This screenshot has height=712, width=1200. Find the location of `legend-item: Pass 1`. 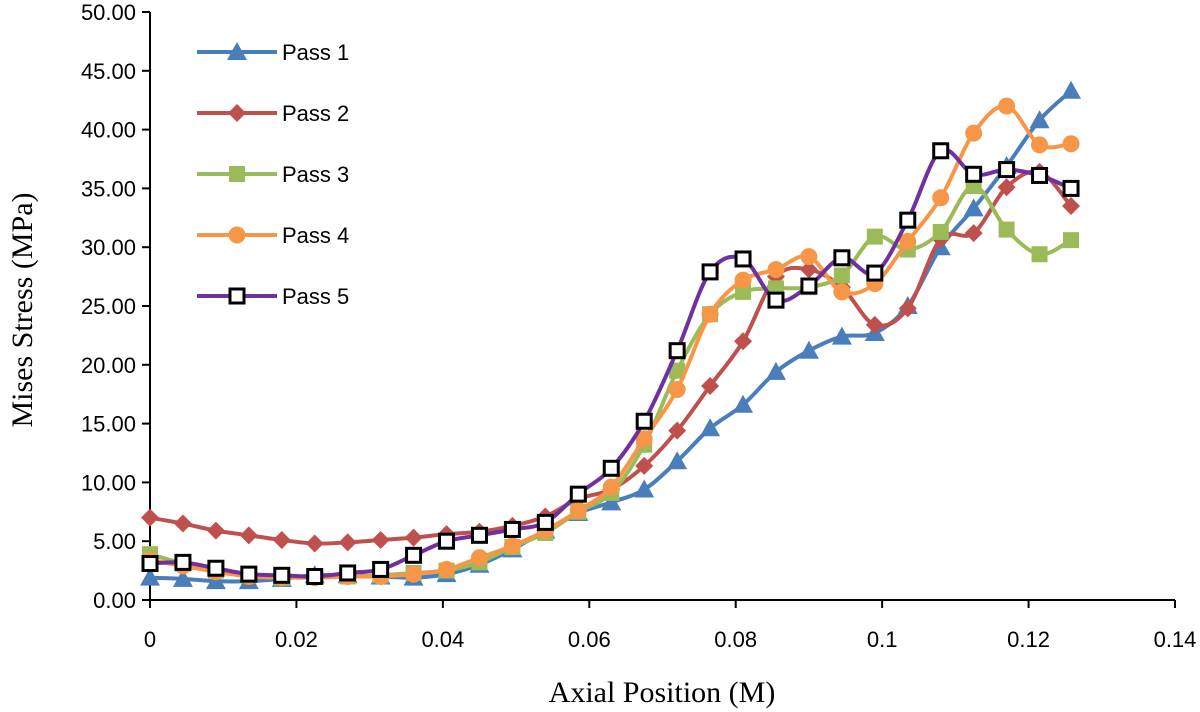

legend-item: Pass 1 is located at coordinates (273, 52).